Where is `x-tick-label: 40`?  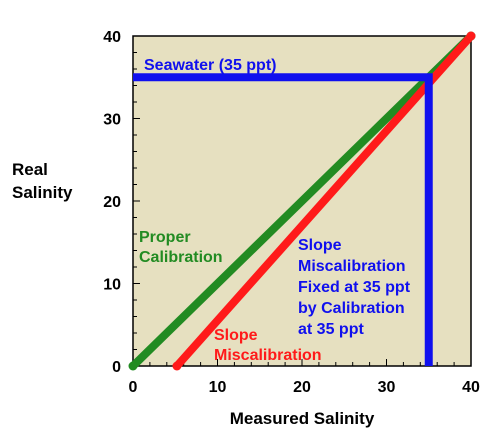 x-tick-label: 40 is located at coordinates (471, 387).